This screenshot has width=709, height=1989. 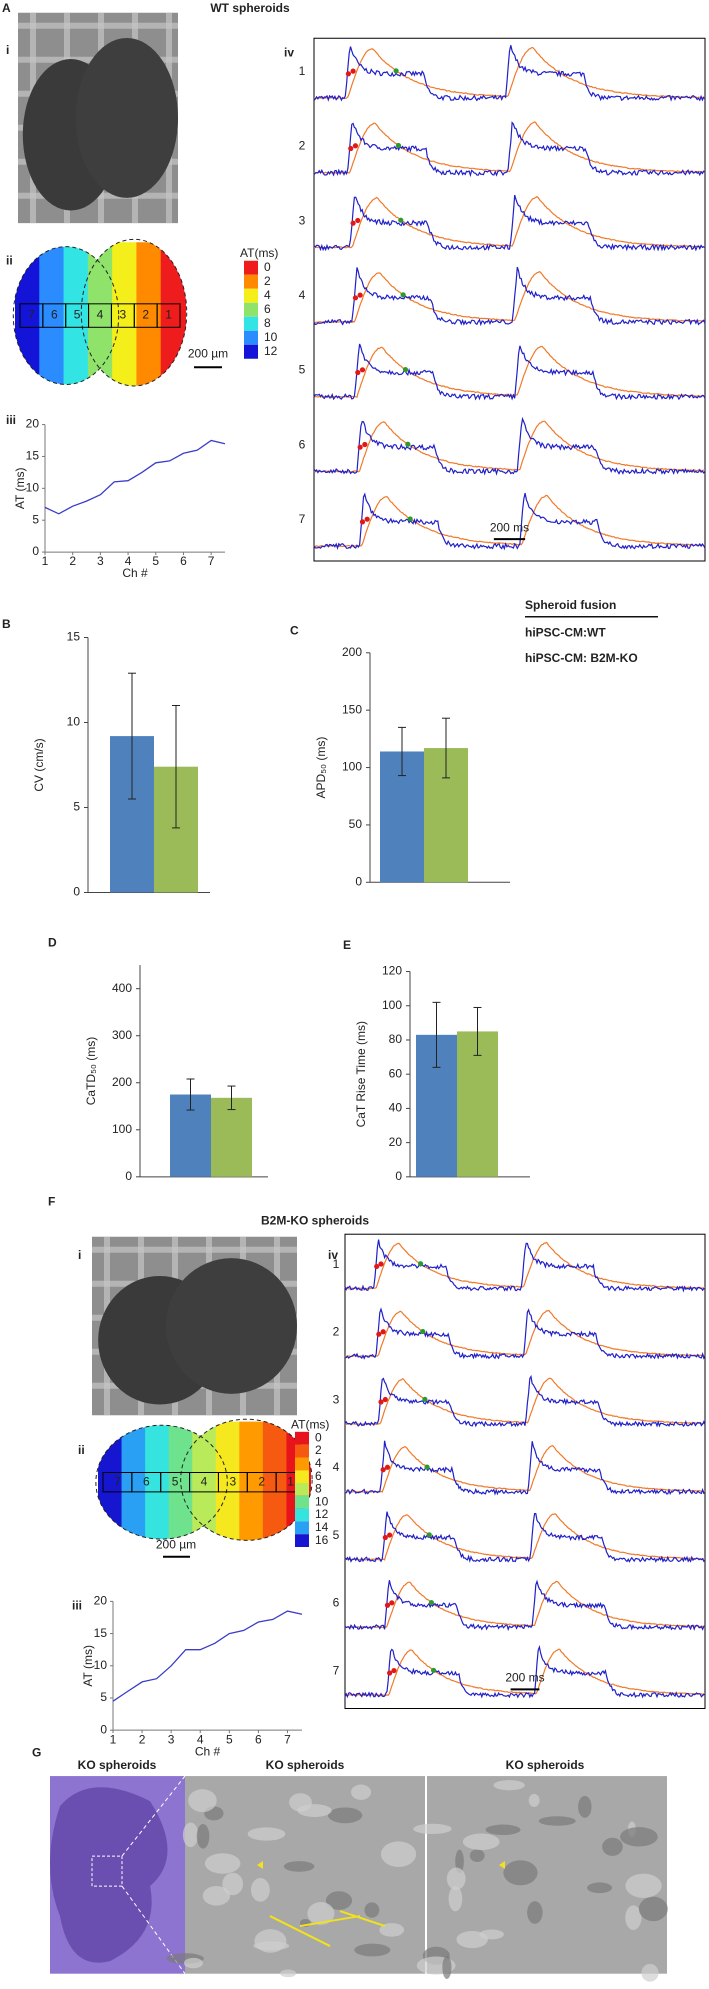 What do you see at coordinates (310, 1425) in the screenshot?
I see `legend-title: AT(ms)` at bounding box center [310, 1425].